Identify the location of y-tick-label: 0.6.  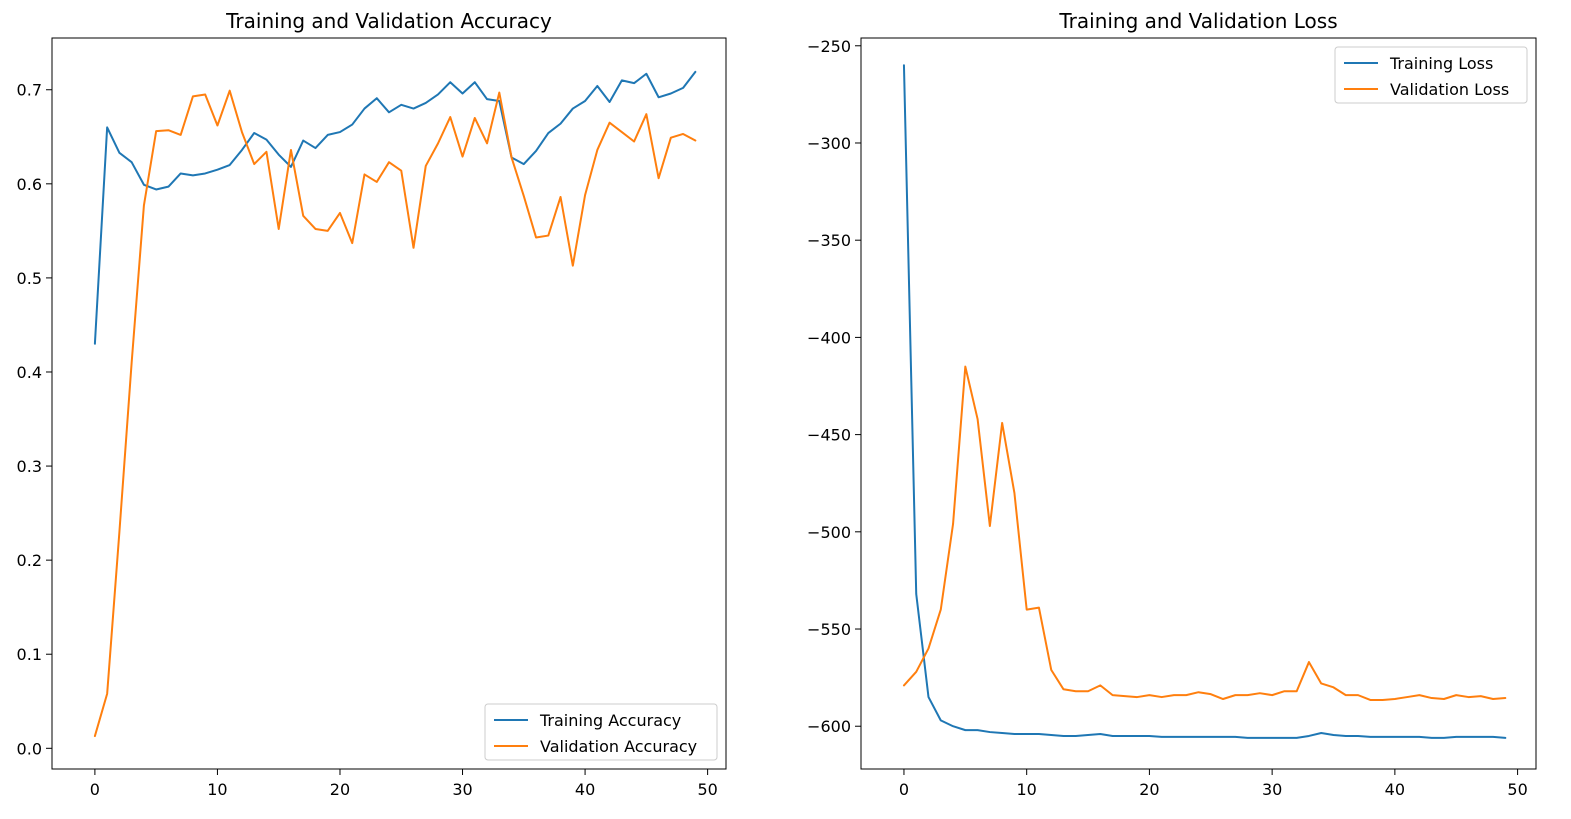
(29, 184).